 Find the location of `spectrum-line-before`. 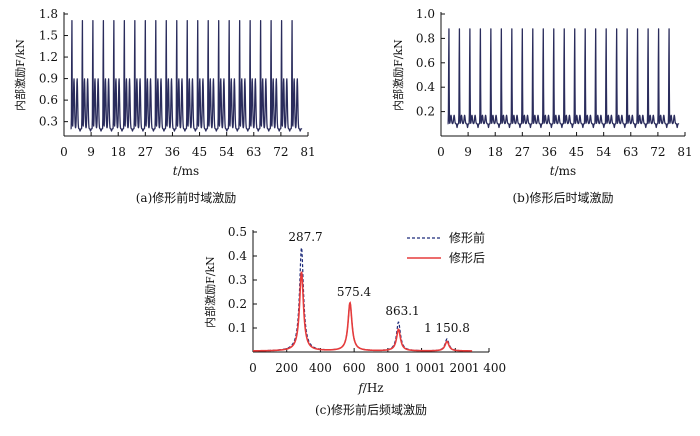

spectrum-line-before is located at coordinates (362, 299).